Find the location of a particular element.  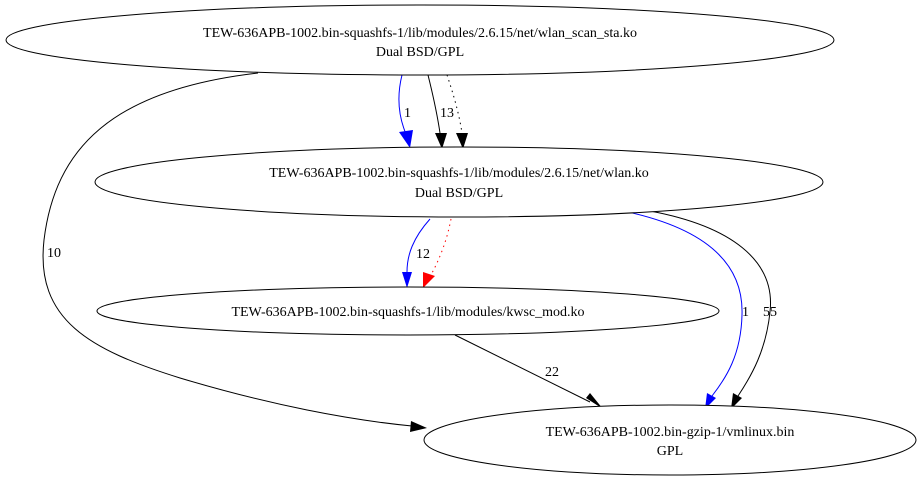

edge-scan-to-wlan-blue-arrowhead is located at coordinates (406, 139).